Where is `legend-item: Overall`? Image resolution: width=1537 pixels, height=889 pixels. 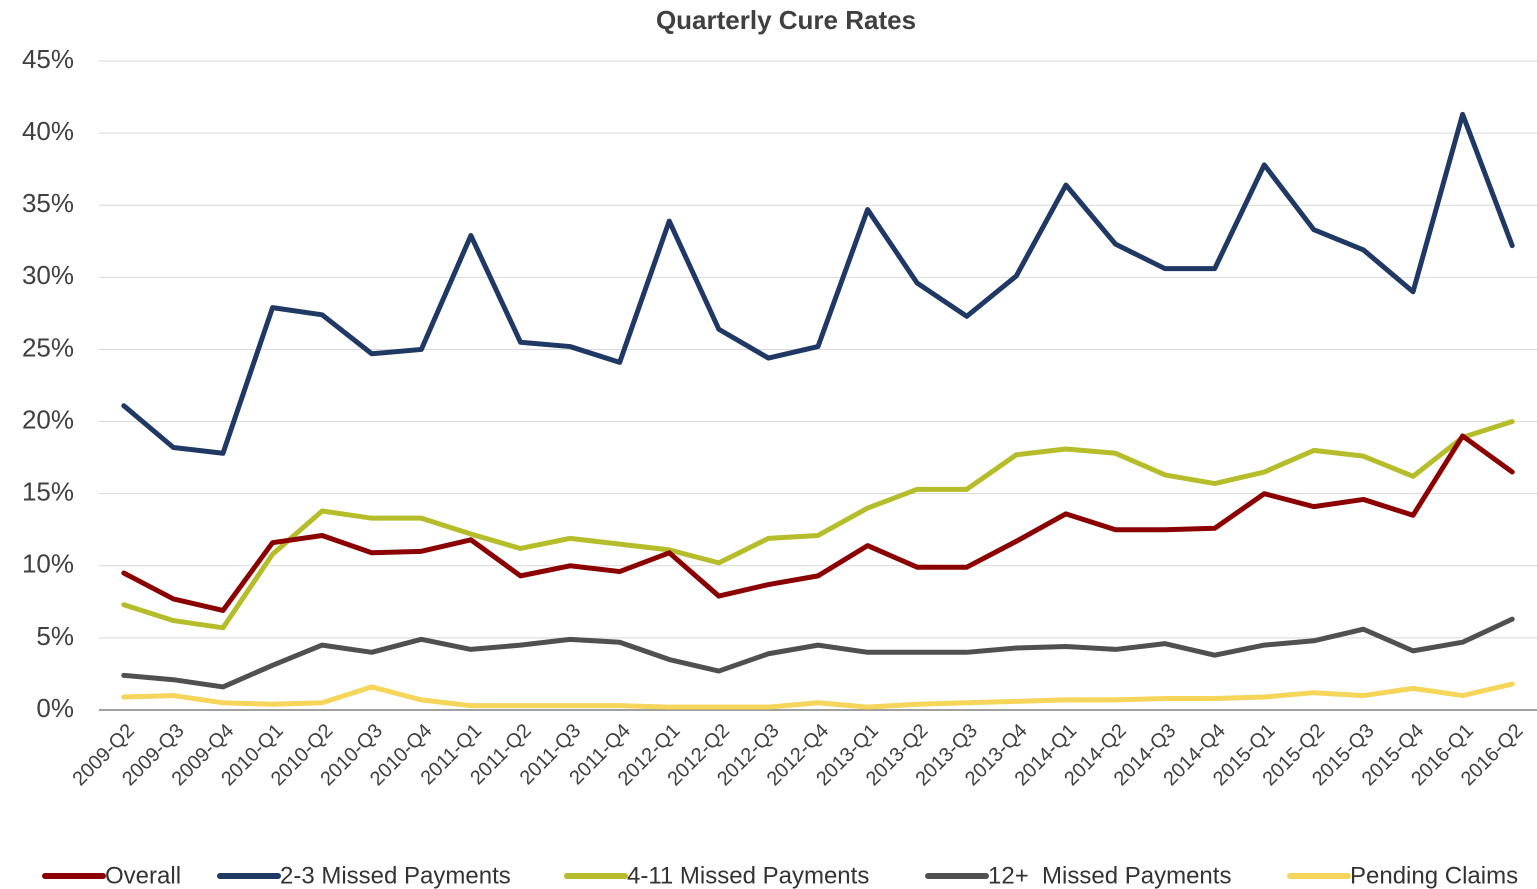
legend-item: Overall is located at coordinates (111, 875).